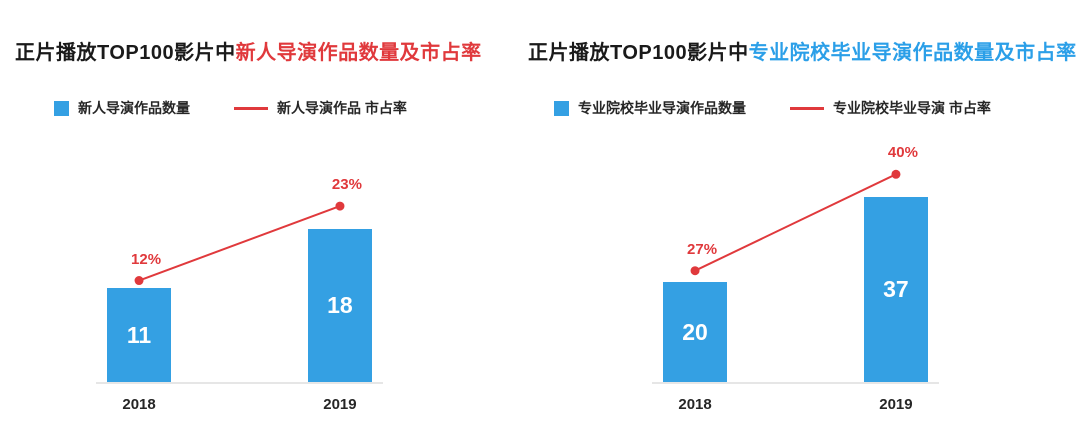 This screenshot has height=443, width=1080. Describe the element at coordinates (230, 108) in the screenshot. I see `legend: 新人导演作品数量 新人导演作品 市占率` at that location.